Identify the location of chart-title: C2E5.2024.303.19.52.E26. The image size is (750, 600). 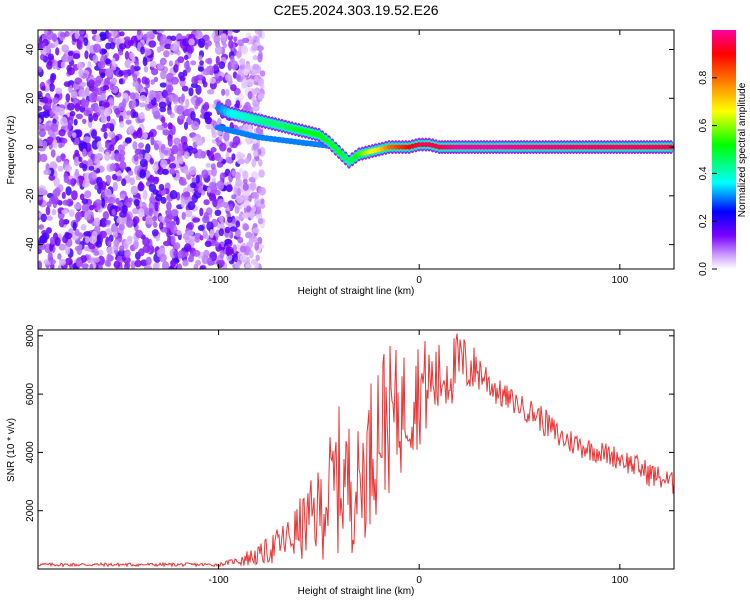
(355, 10).